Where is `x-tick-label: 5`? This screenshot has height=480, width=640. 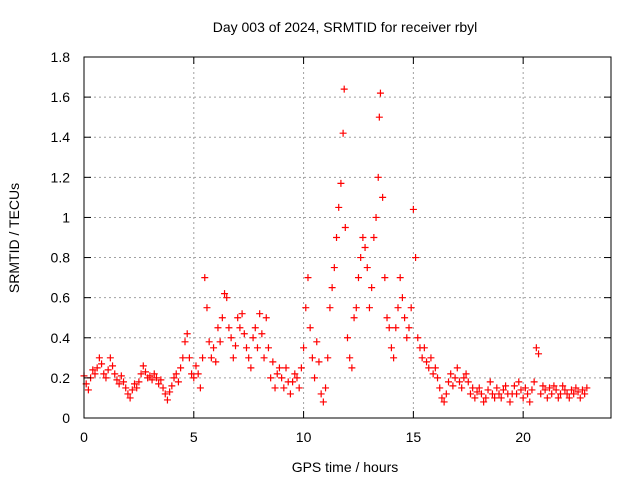 x-tick-label: 5 is located at coordinates (194, 437).